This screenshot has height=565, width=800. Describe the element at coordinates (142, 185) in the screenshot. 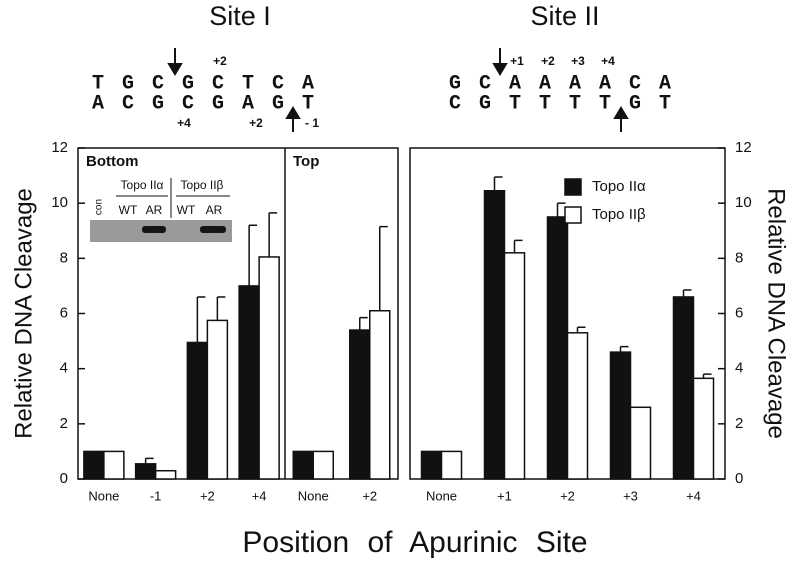

I see `gel-group-label: Topo IIα` at that location.